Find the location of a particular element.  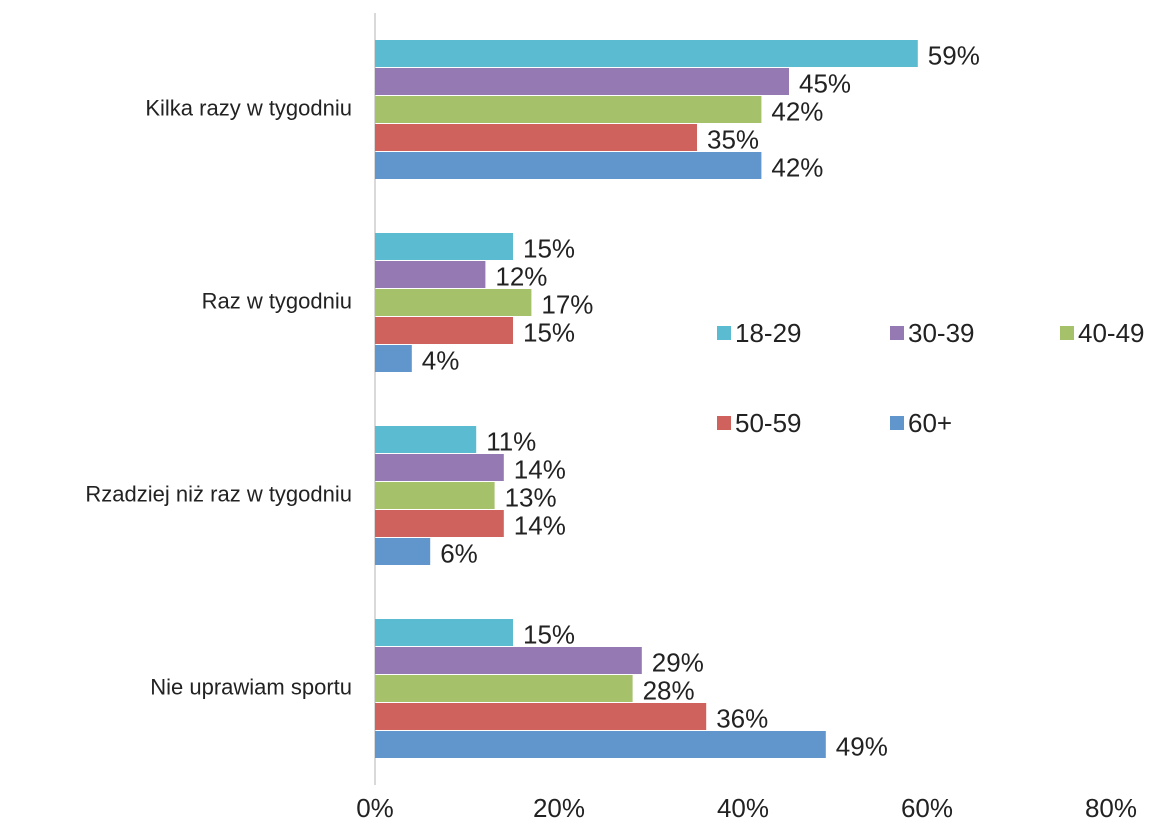

x-tick-label: 0% is located at coordinates (375, 808).